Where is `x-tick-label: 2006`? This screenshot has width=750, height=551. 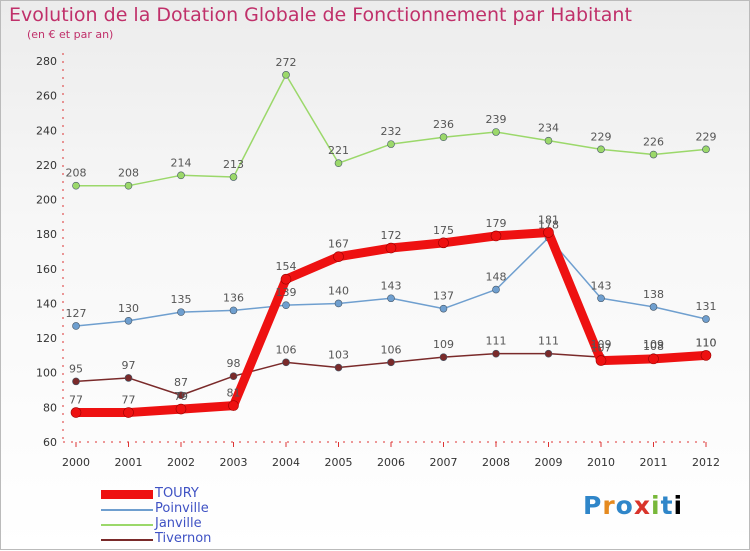 x-tick-label: 2006 is located at coordinates (391, 462).